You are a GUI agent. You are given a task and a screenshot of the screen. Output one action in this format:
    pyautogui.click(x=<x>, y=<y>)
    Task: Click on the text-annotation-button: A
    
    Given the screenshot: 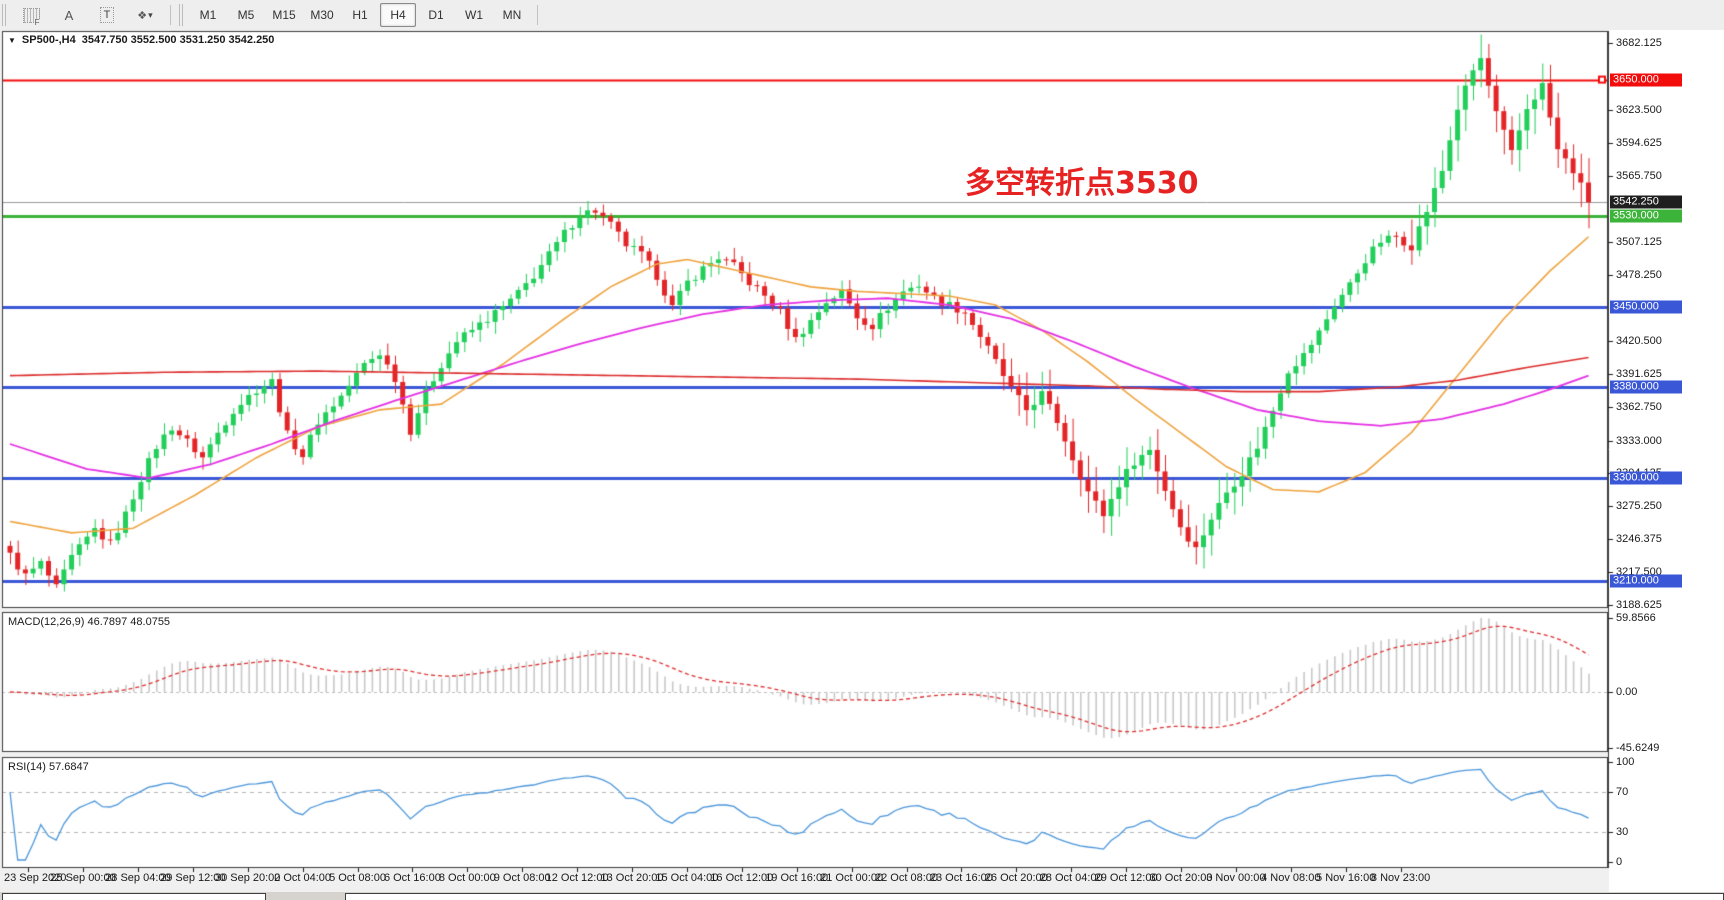 What is the action you would take?
    pyautogui.click(x=69, y=15)
    